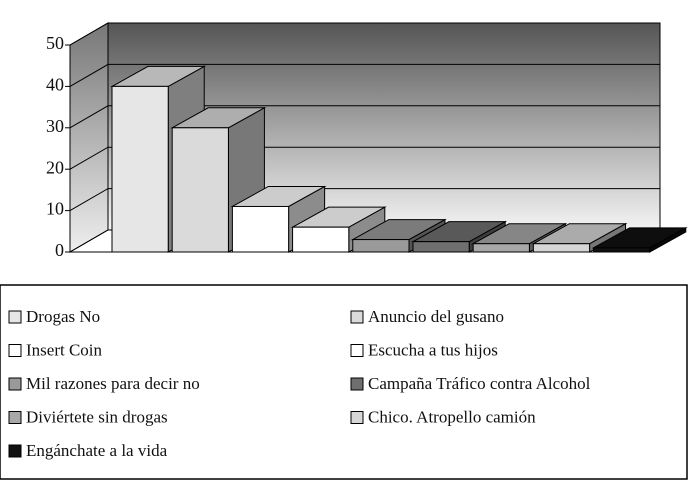  I want to click on y-tick-label: 30, so click(55, 126).